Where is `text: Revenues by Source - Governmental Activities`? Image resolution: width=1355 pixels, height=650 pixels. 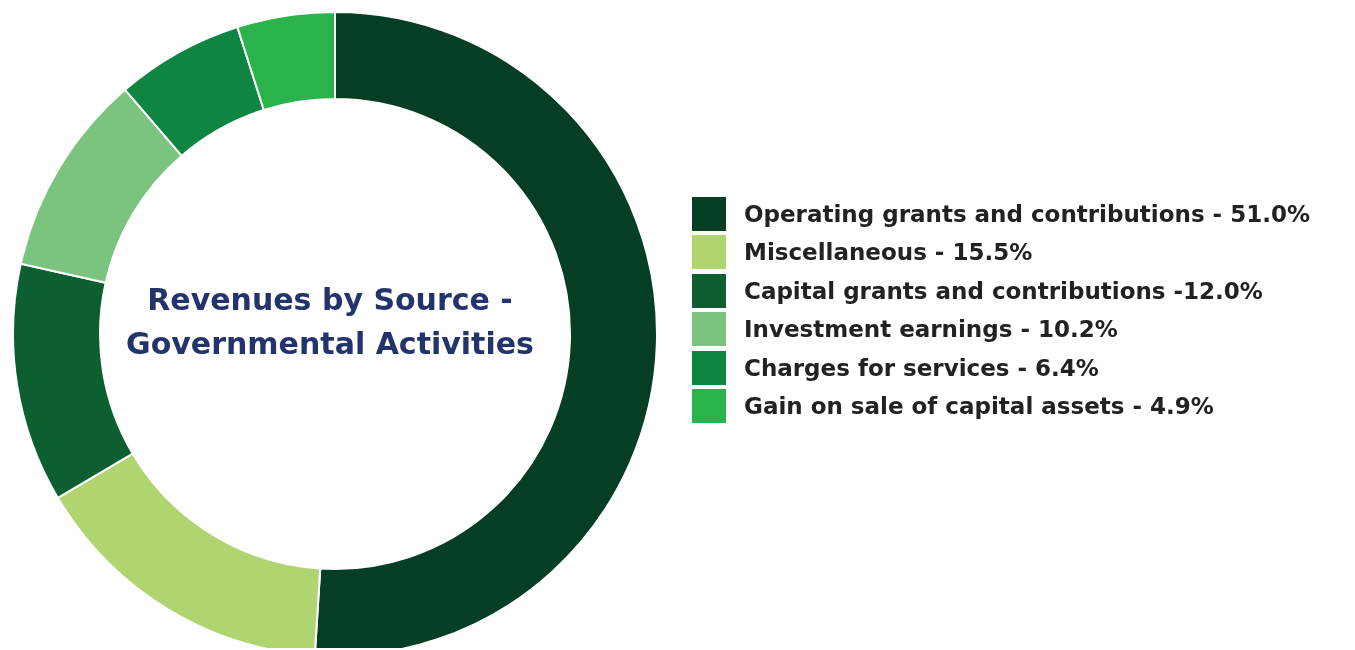
text: Revenues by Source - Governmental Activities is located at coordinates (330, 322).